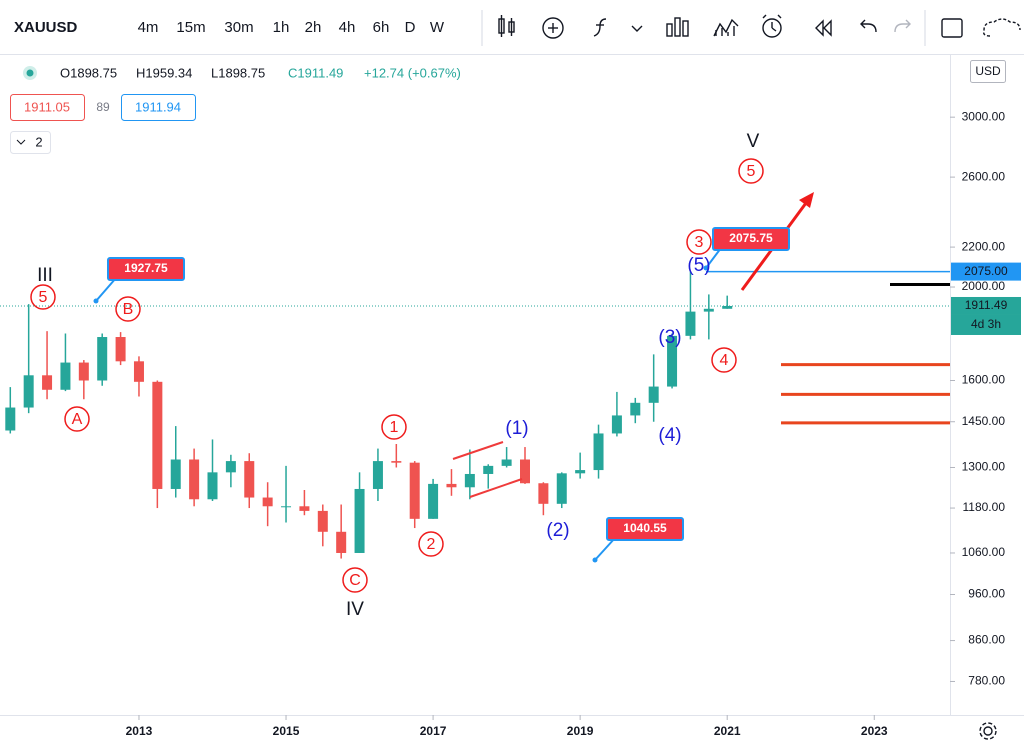 The height and width of the screenshot is (749, 1024). What do you see at coordinates (823, 28) in the screenshot?
I see `replay-icon` at bounding box center [823, 28].